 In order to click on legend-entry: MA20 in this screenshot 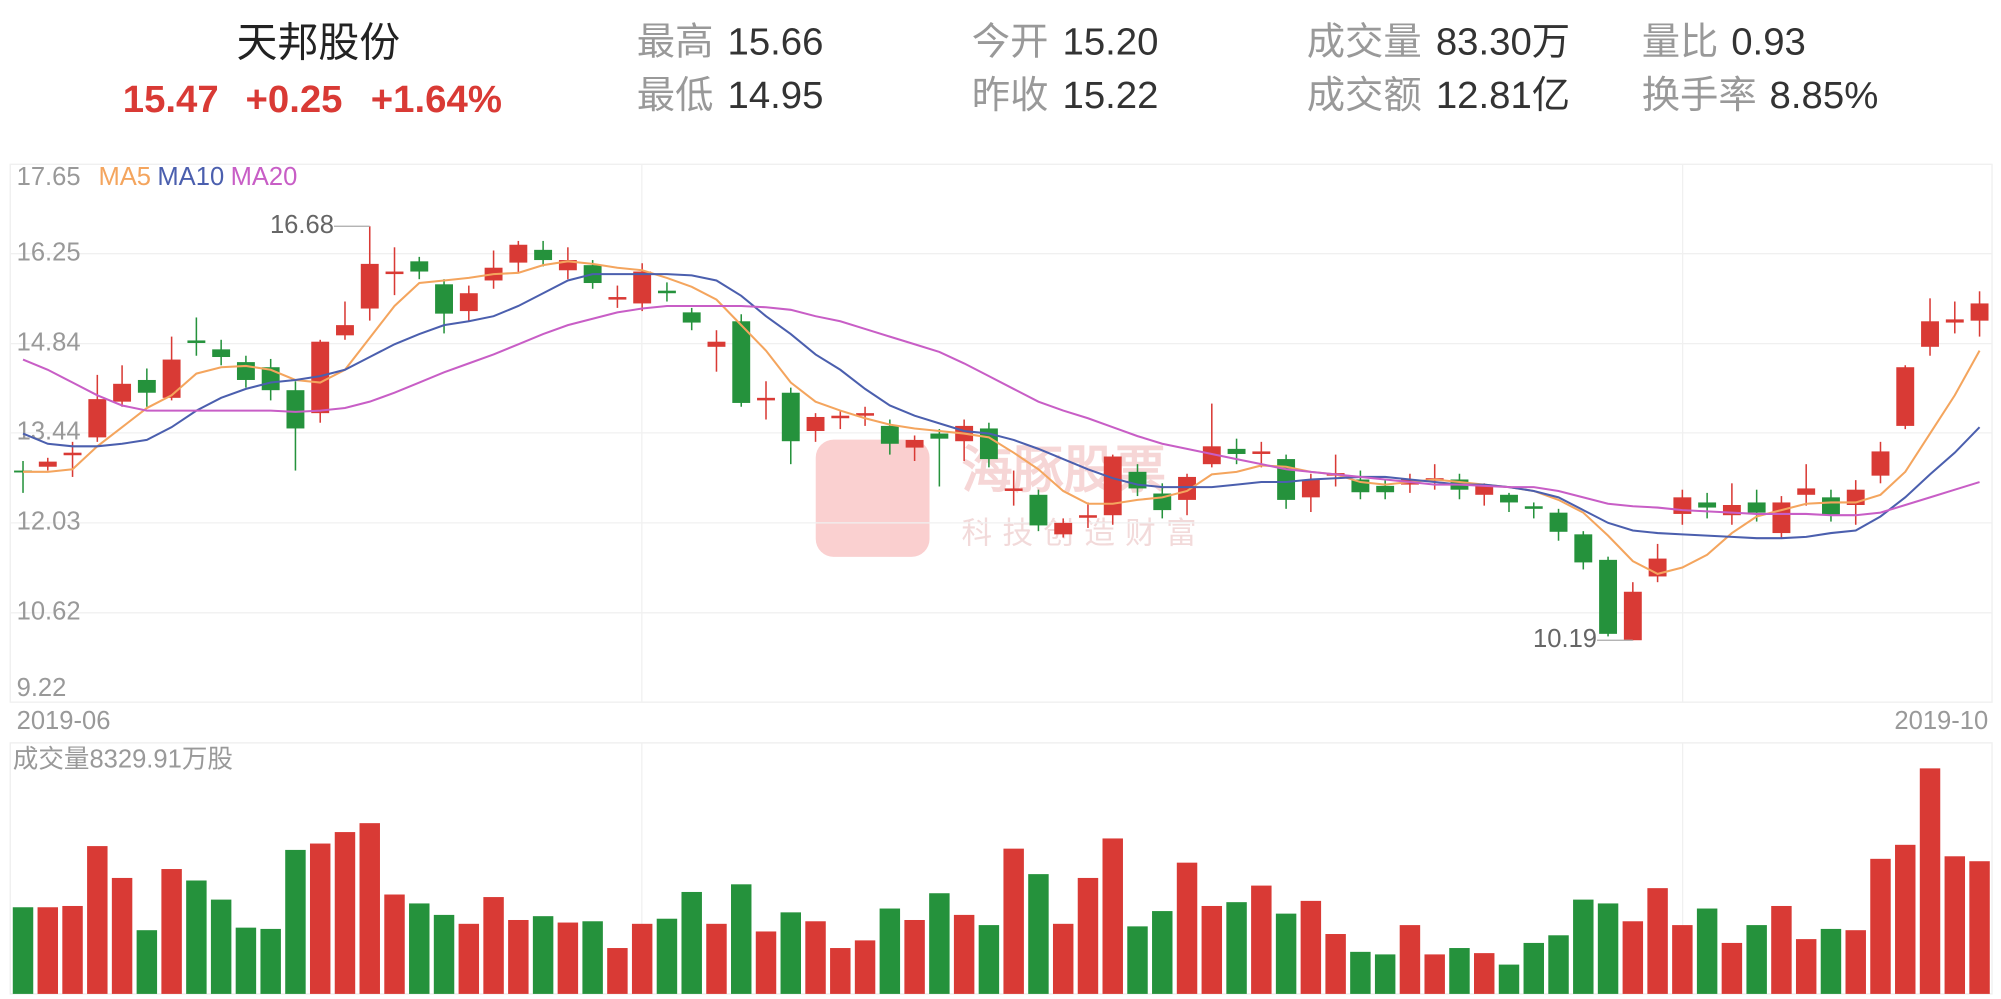, I will do `click(264, 177)`.